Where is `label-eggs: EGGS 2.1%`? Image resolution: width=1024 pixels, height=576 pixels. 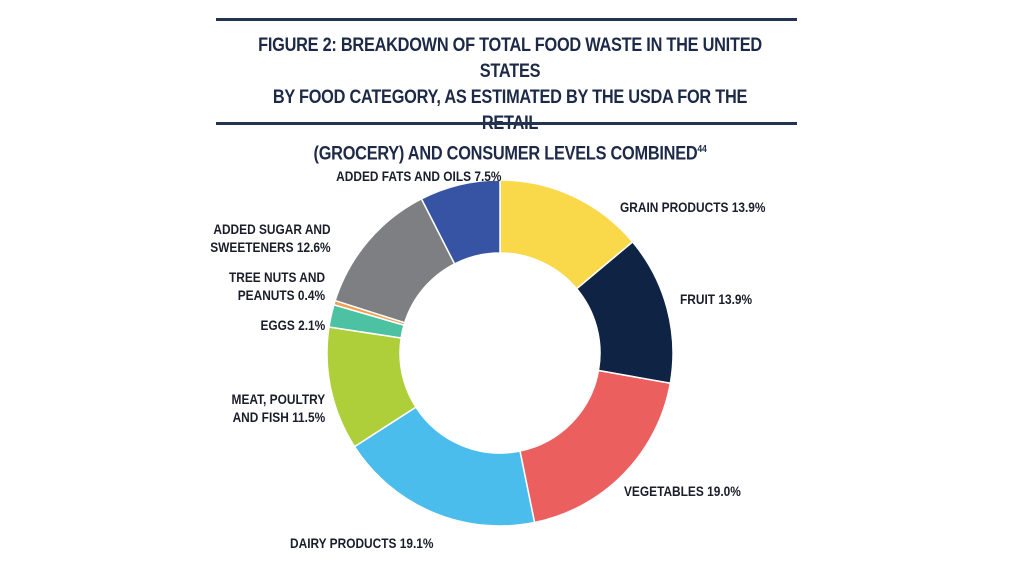 label-eggs: EGGS 2.1% is located at coordinates (292, 325).